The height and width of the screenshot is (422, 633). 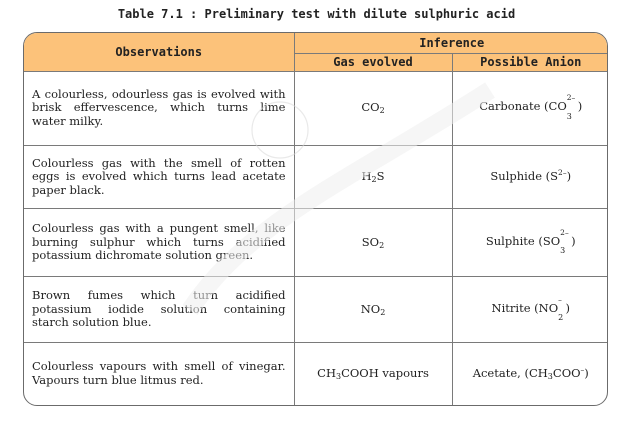 I want to click on anion-cell: Nitrite (NO –2 ), so click(x=529, y=309).